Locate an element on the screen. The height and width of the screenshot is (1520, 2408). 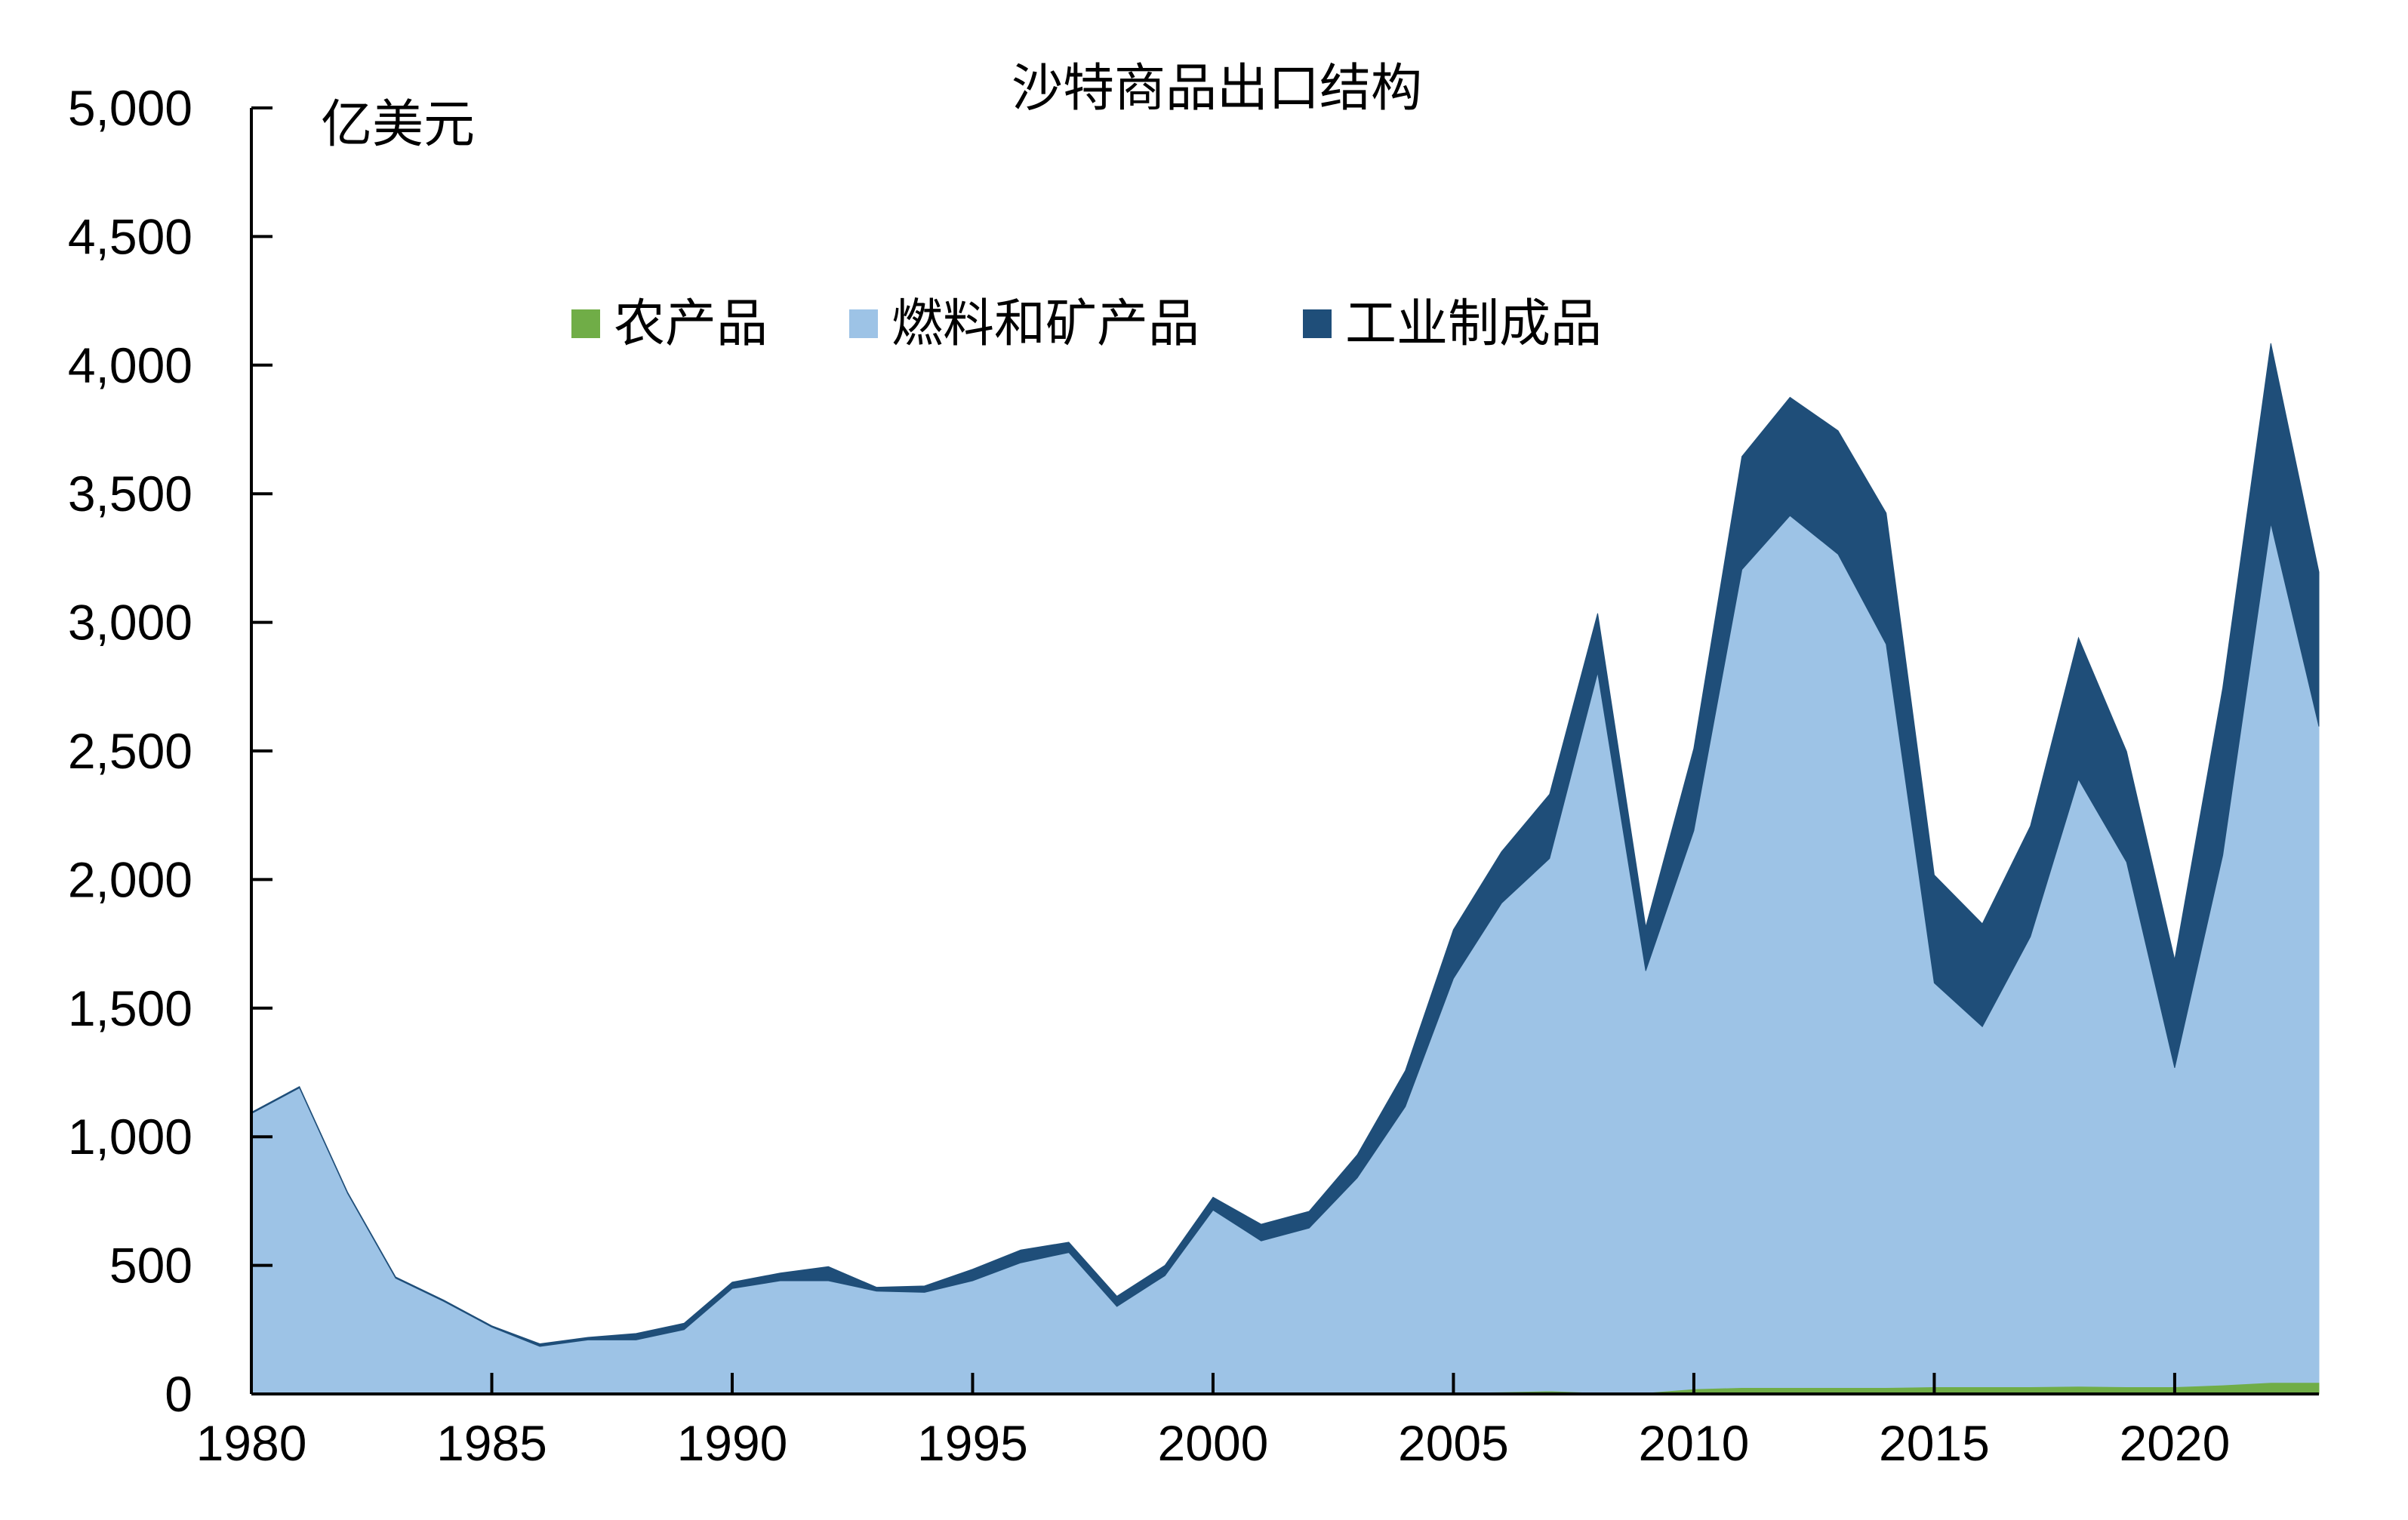
x-tick-label: 1990 is located at coordinates (732, 1443).